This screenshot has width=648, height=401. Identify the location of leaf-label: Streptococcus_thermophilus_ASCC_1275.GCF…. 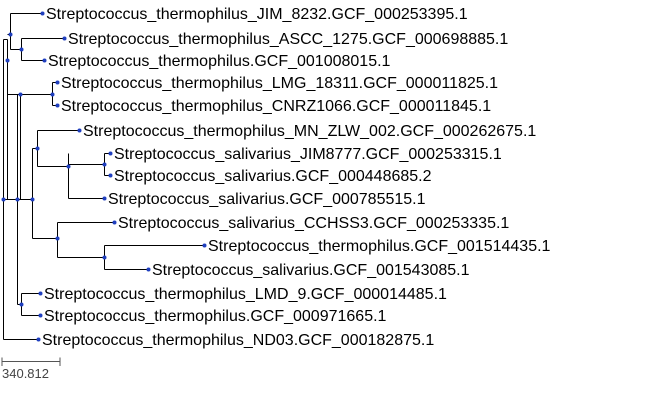
(288, 39).